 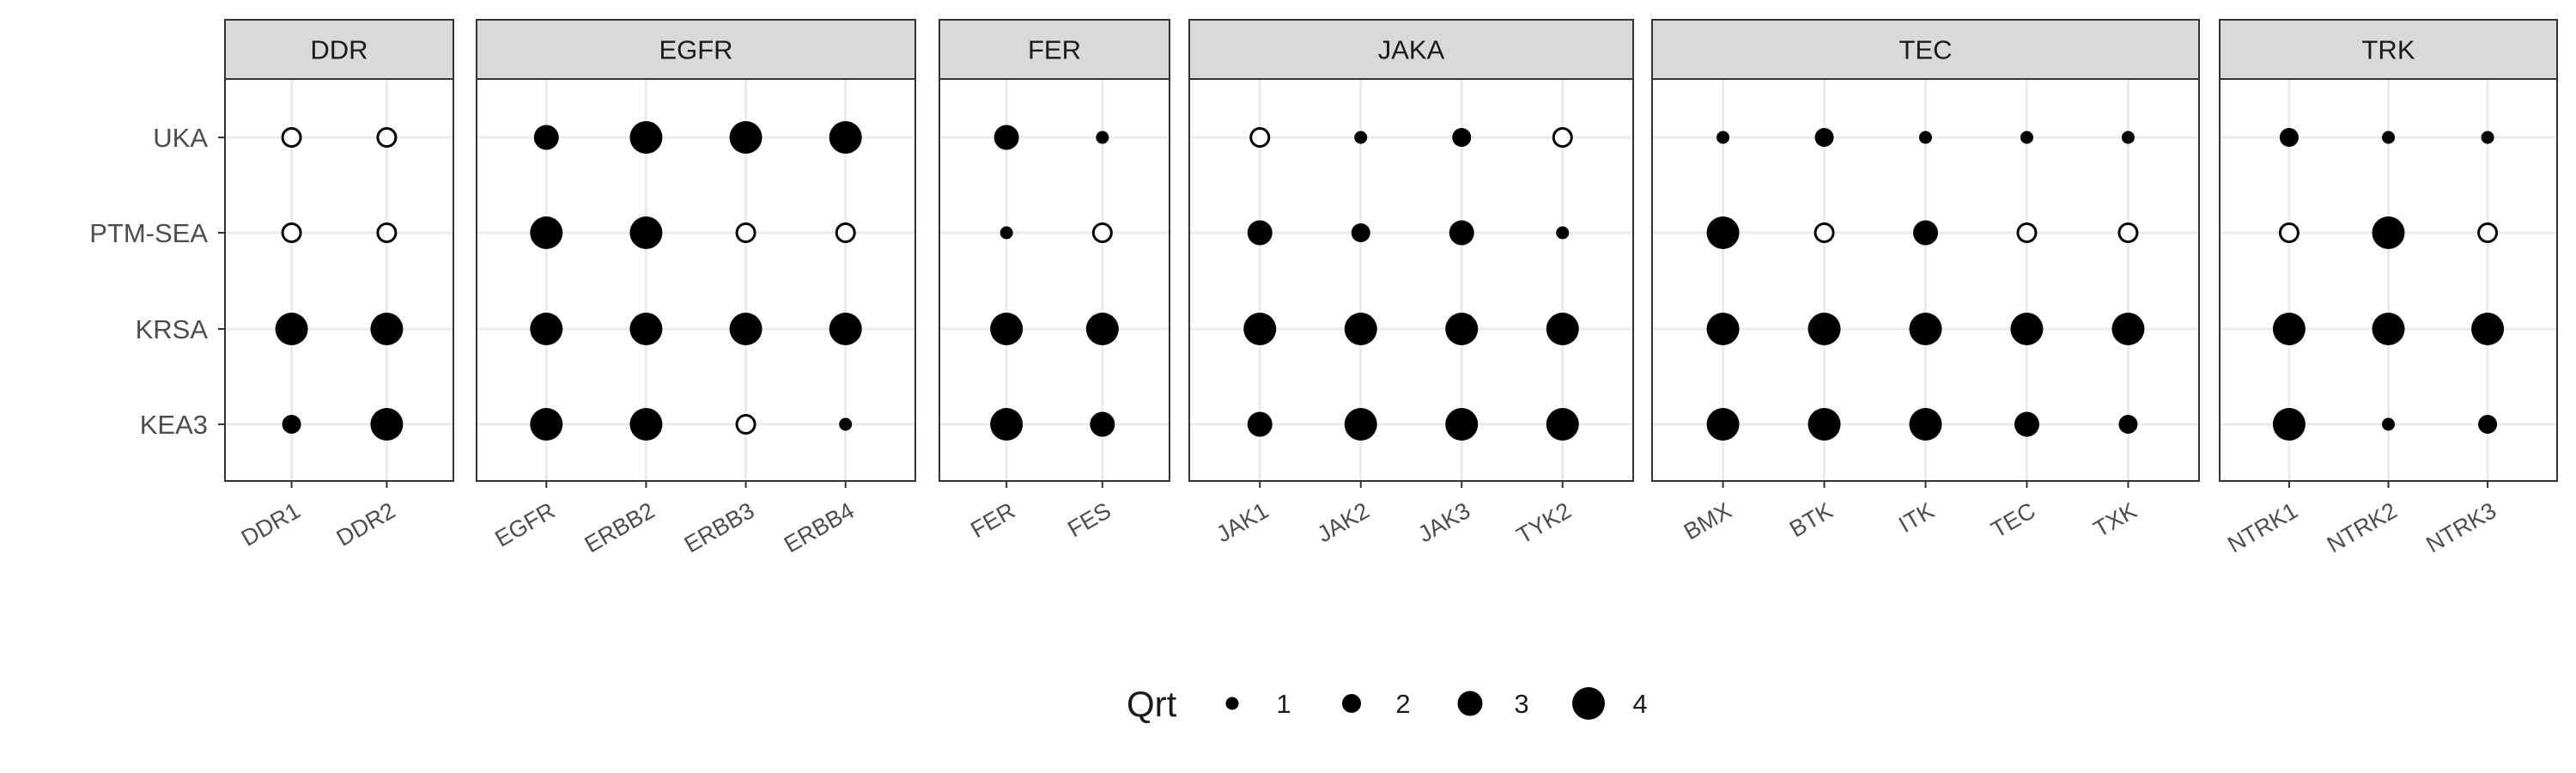 I want to click on x-tick-label: ERBB4, so click(x=819, y=527).